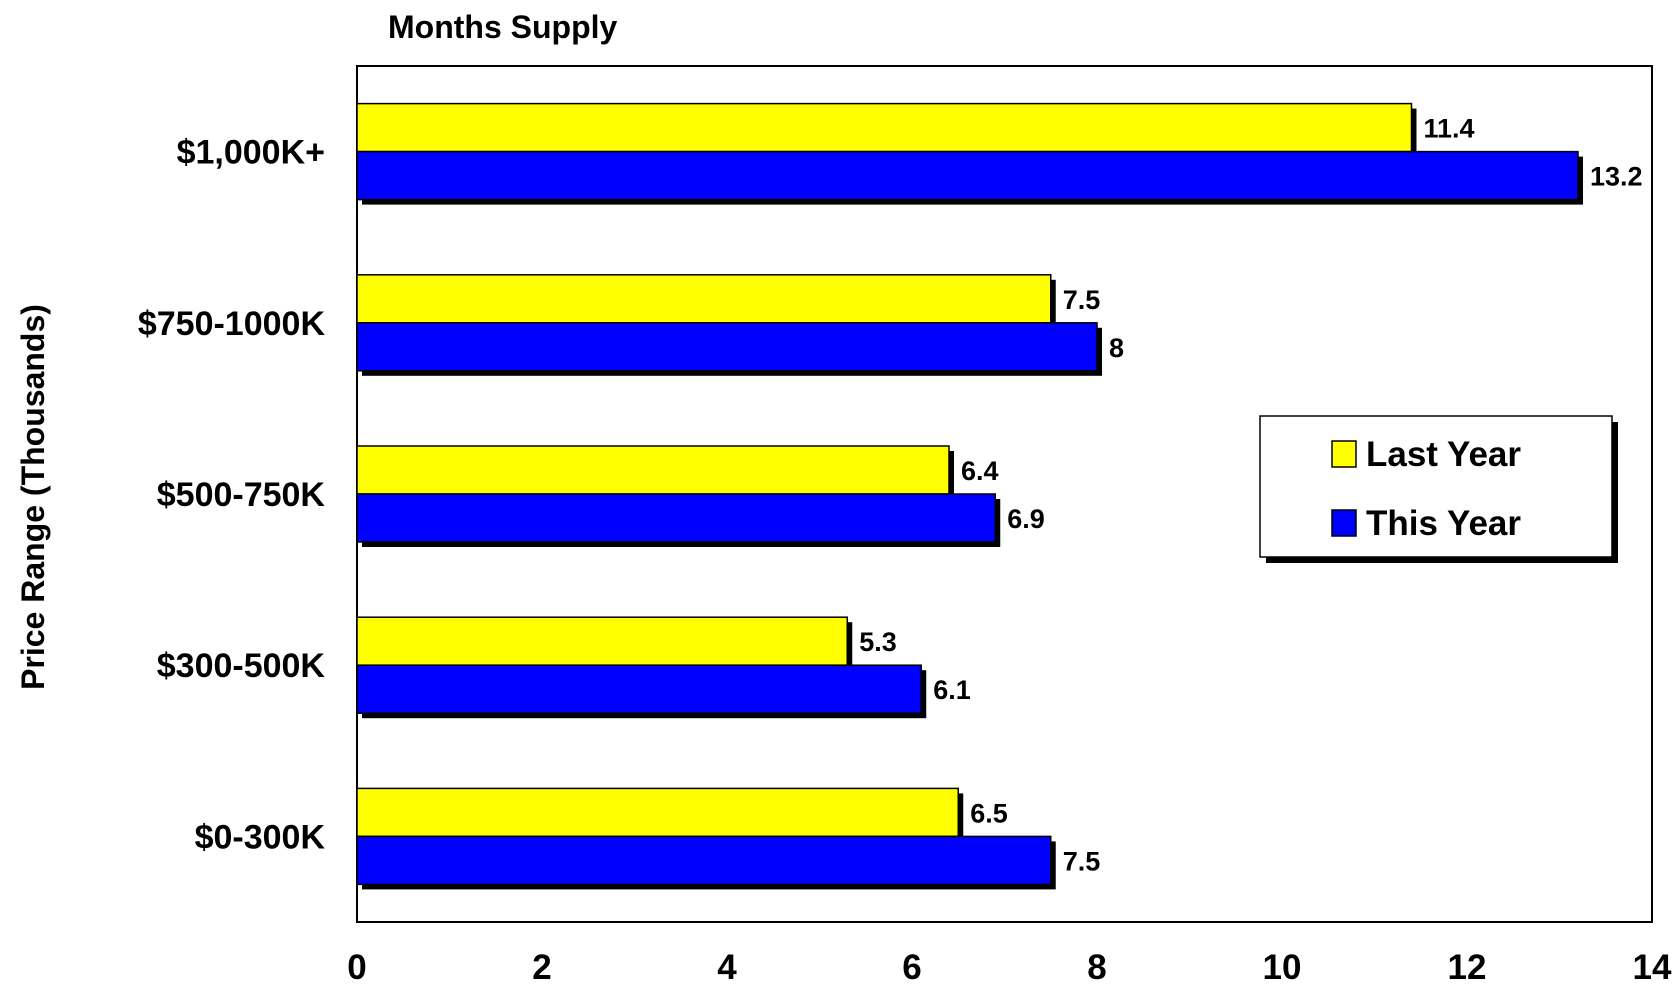  Describe the element at coordinates (1096, 967) in the screenshot. I see `x-tick-label: 8` at that location.